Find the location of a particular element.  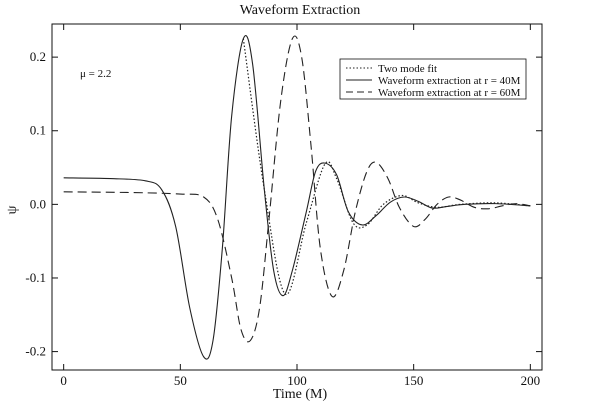

x-tick-label: 0 is located at coordinates (63, 380).